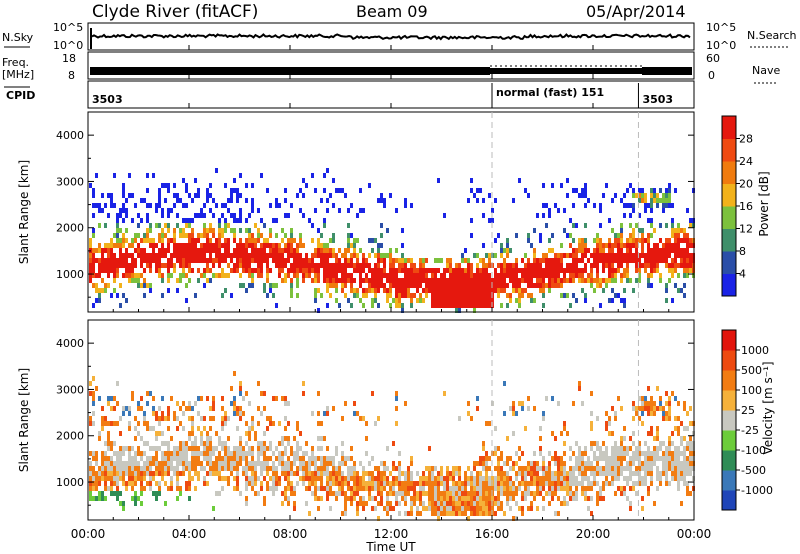  Describe the element at coordinates (15, 62) in the screenshot. I see `freq-label: Freq.` at that location.